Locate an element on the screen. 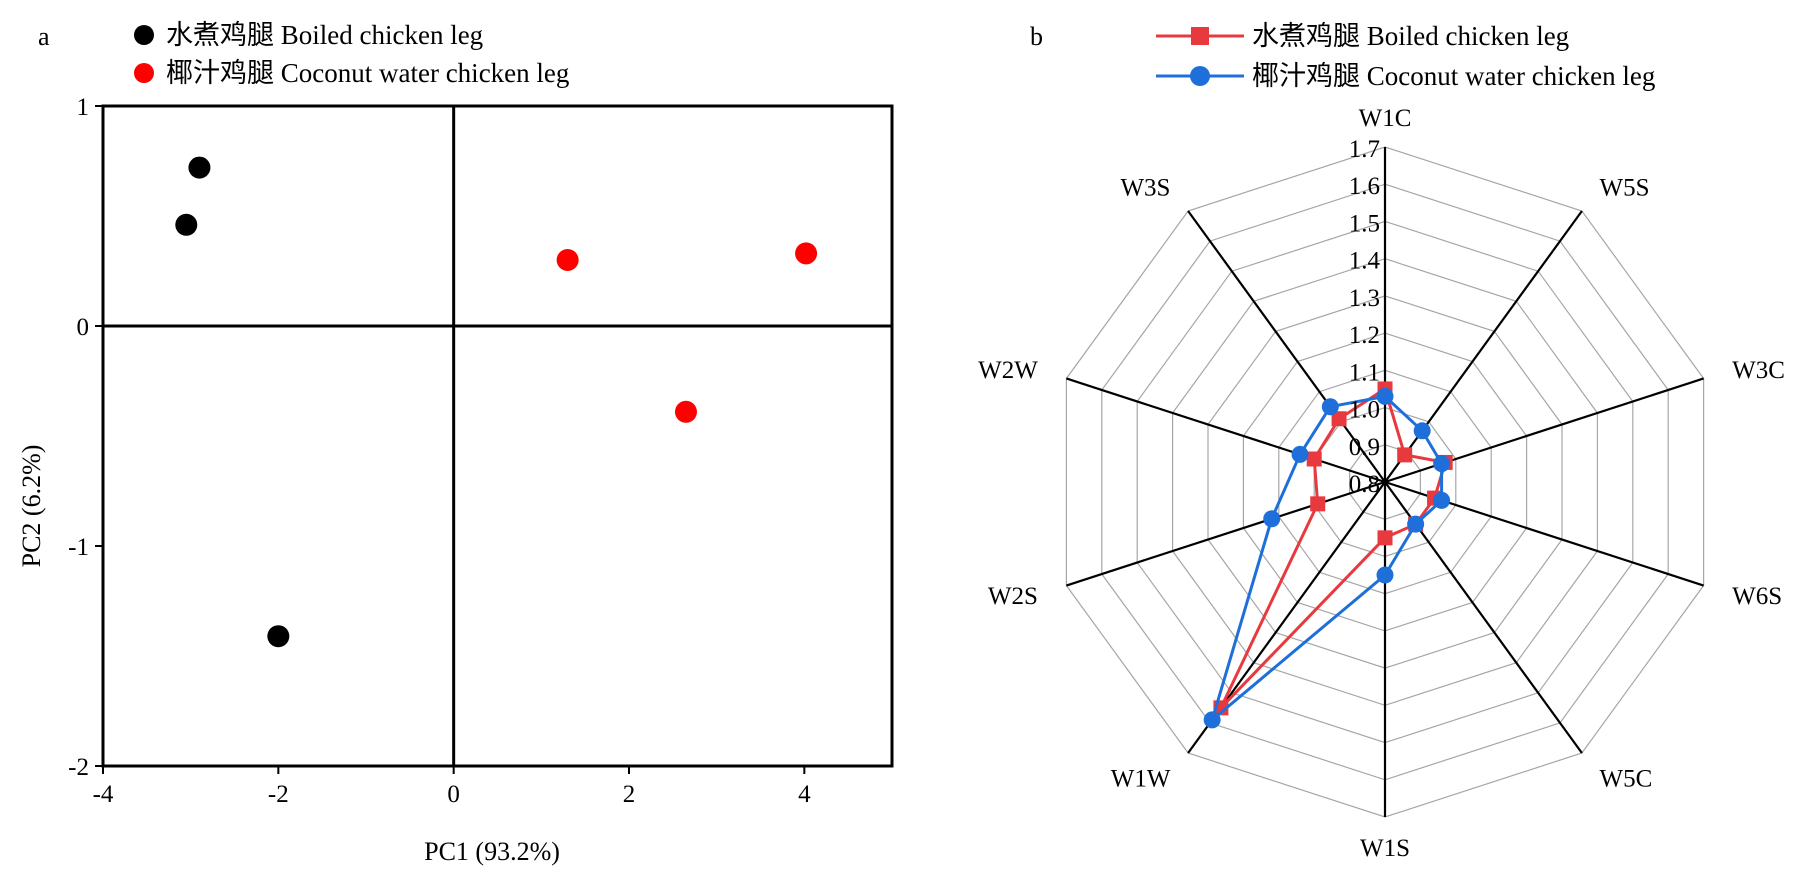 The width and height of the screenshot is (1797, 884). pca-legend-label-coconut: 椰汁鸡腿 Coconut water chicken leg is located at coordinates (367, 73).